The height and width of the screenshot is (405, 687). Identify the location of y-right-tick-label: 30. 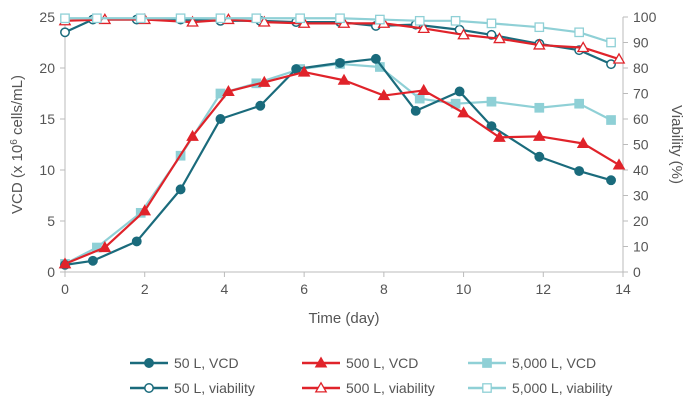
(641, 196).